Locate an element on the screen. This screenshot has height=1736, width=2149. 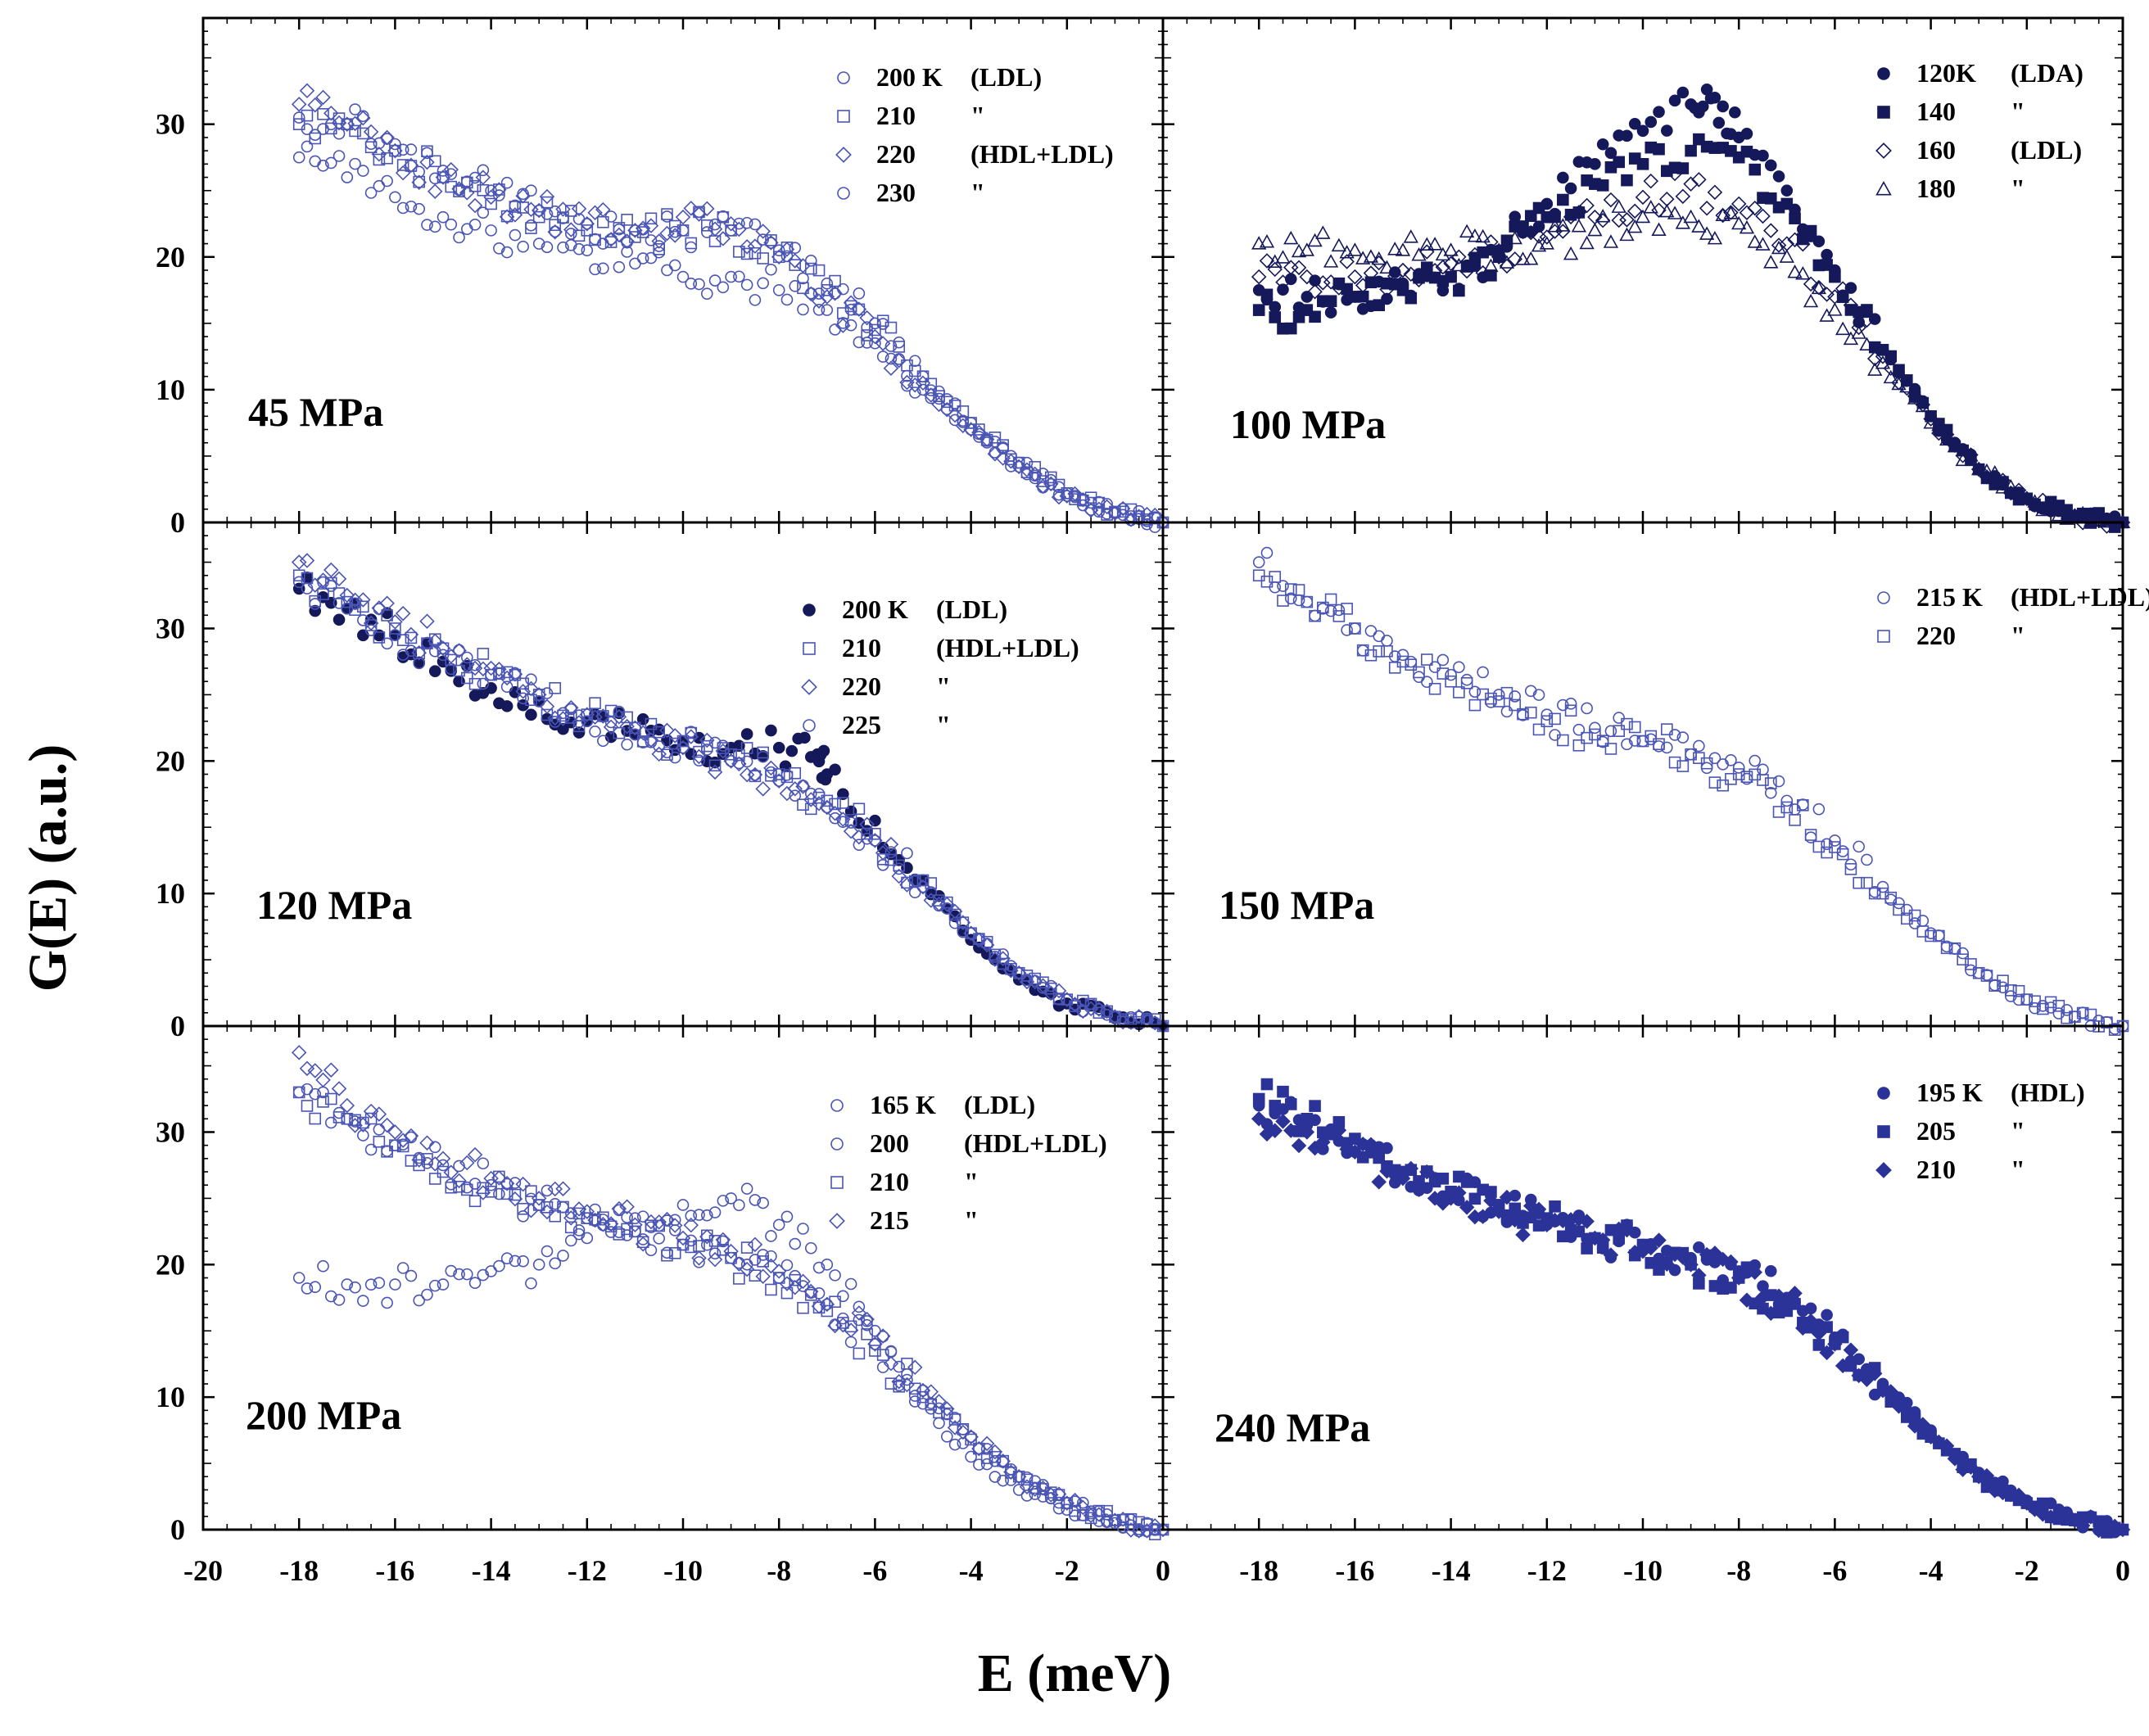
x-tick-label: -2 is located at coordinates (2027, 1570).